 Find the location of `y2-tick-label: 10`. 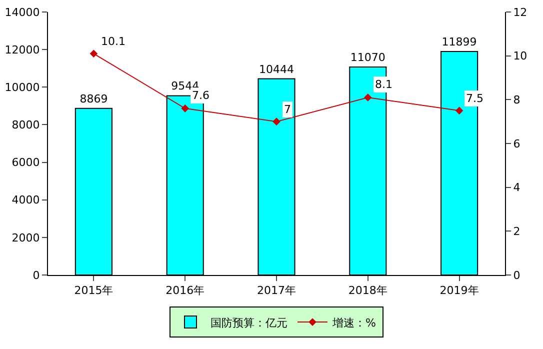

y2-tick-label: 10 is located at coordinates (520, 56).